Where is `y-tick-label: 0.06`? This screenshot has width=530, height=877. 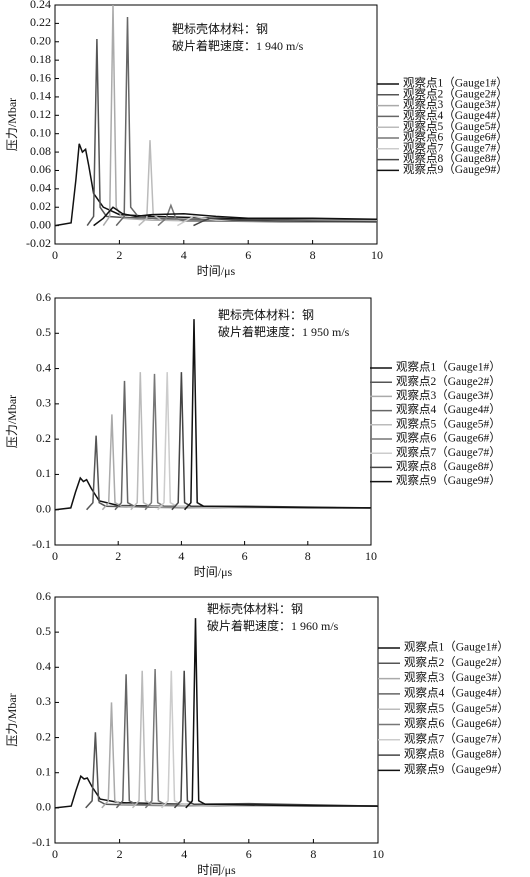 y-tick-label: 0.06 is located at coordinates (40, 169).